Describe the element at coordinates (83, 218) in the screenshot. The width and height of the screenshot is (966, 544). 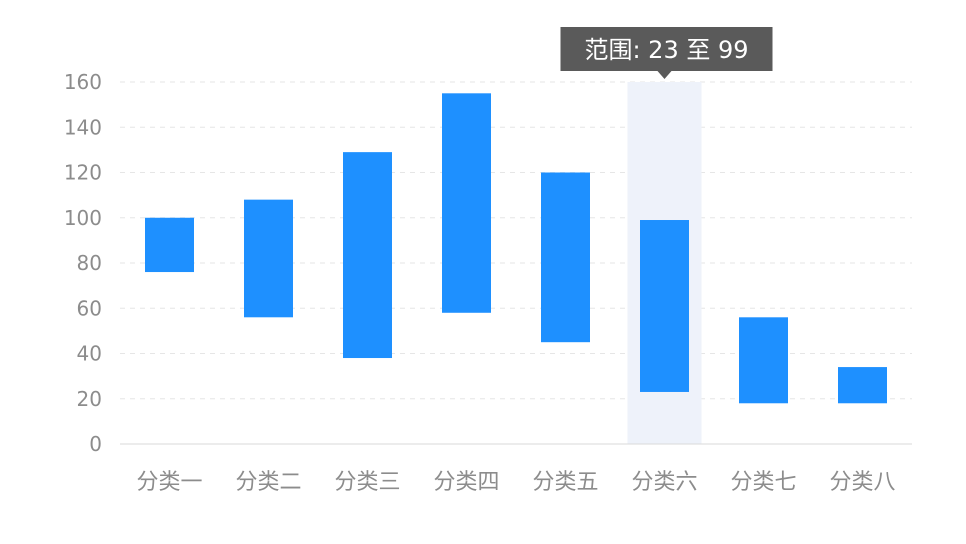
I see `y-tick-label: 100` at that location.